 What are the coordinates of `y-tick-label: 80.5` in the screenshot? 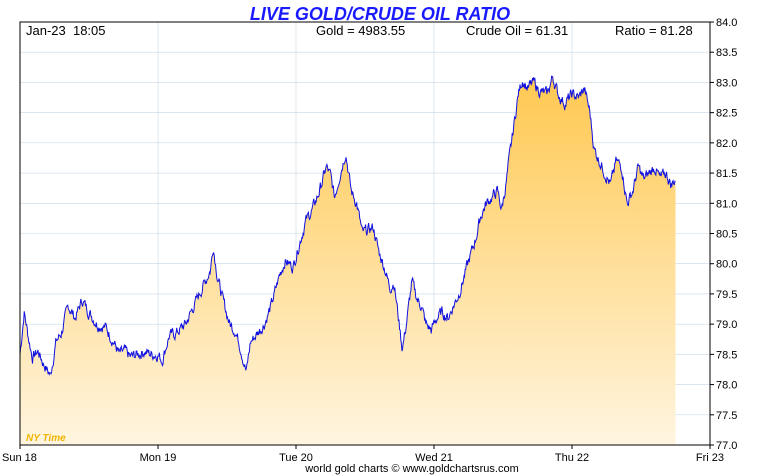 It's located at (726, 235).